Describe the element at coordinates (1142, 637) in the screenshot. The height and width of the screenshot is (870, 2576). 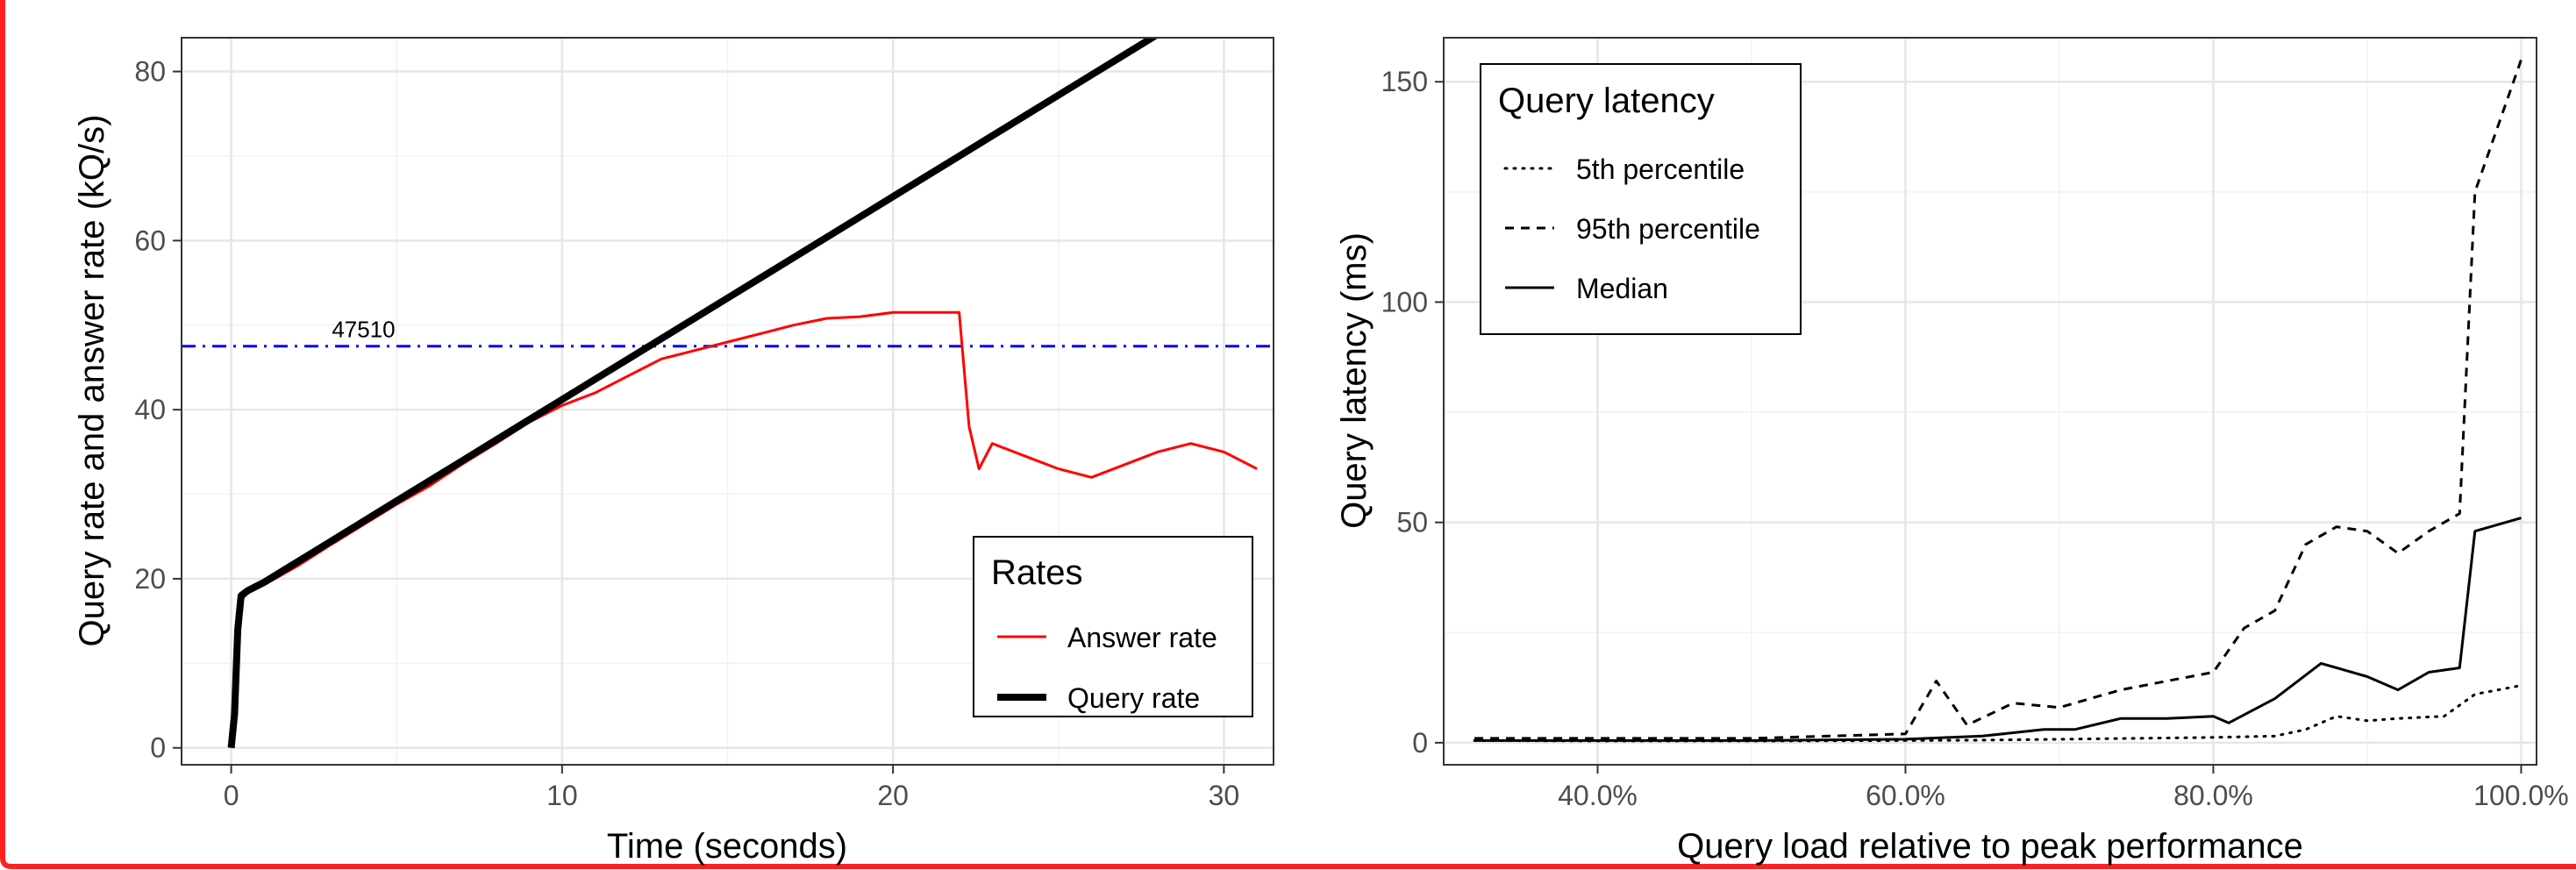
I see `legend-label-answer-rate: Answer rate` at that location.